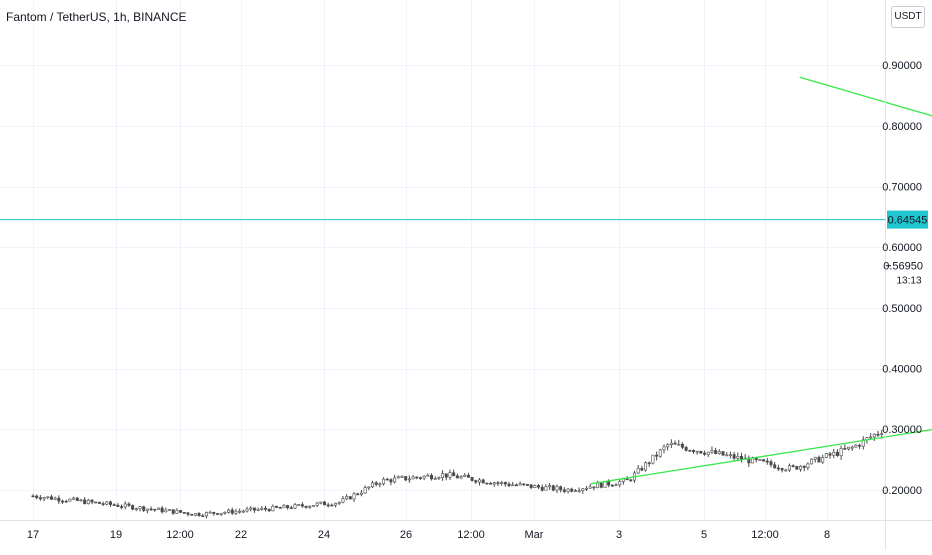 This screenshot has height=555, width=932. Describe the element at coordinates (908, 221) in the screenshot. I see `level-price-label: 0.64545` at that location.